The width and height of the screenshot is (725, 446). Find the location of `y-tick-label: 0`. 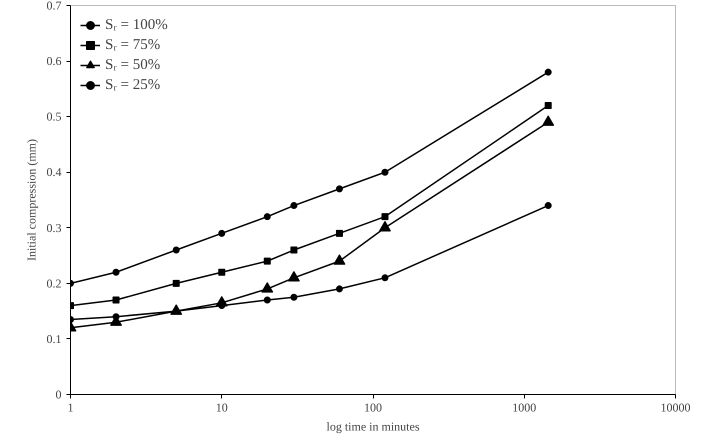

y-tick-label: 0 is located at coordinates (59, 395).